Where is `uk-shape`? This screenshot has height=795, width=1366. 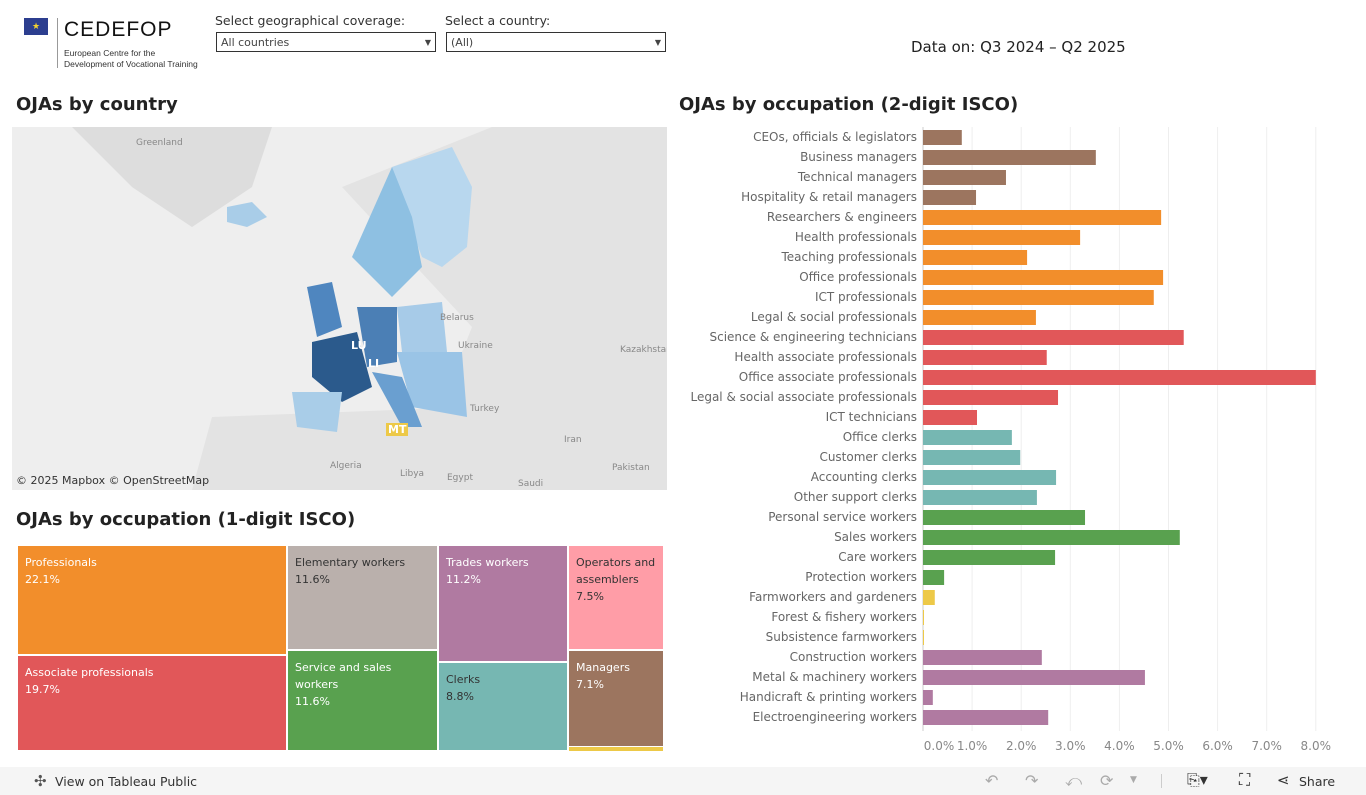 uk-shape is located at coordinates (324, 309).